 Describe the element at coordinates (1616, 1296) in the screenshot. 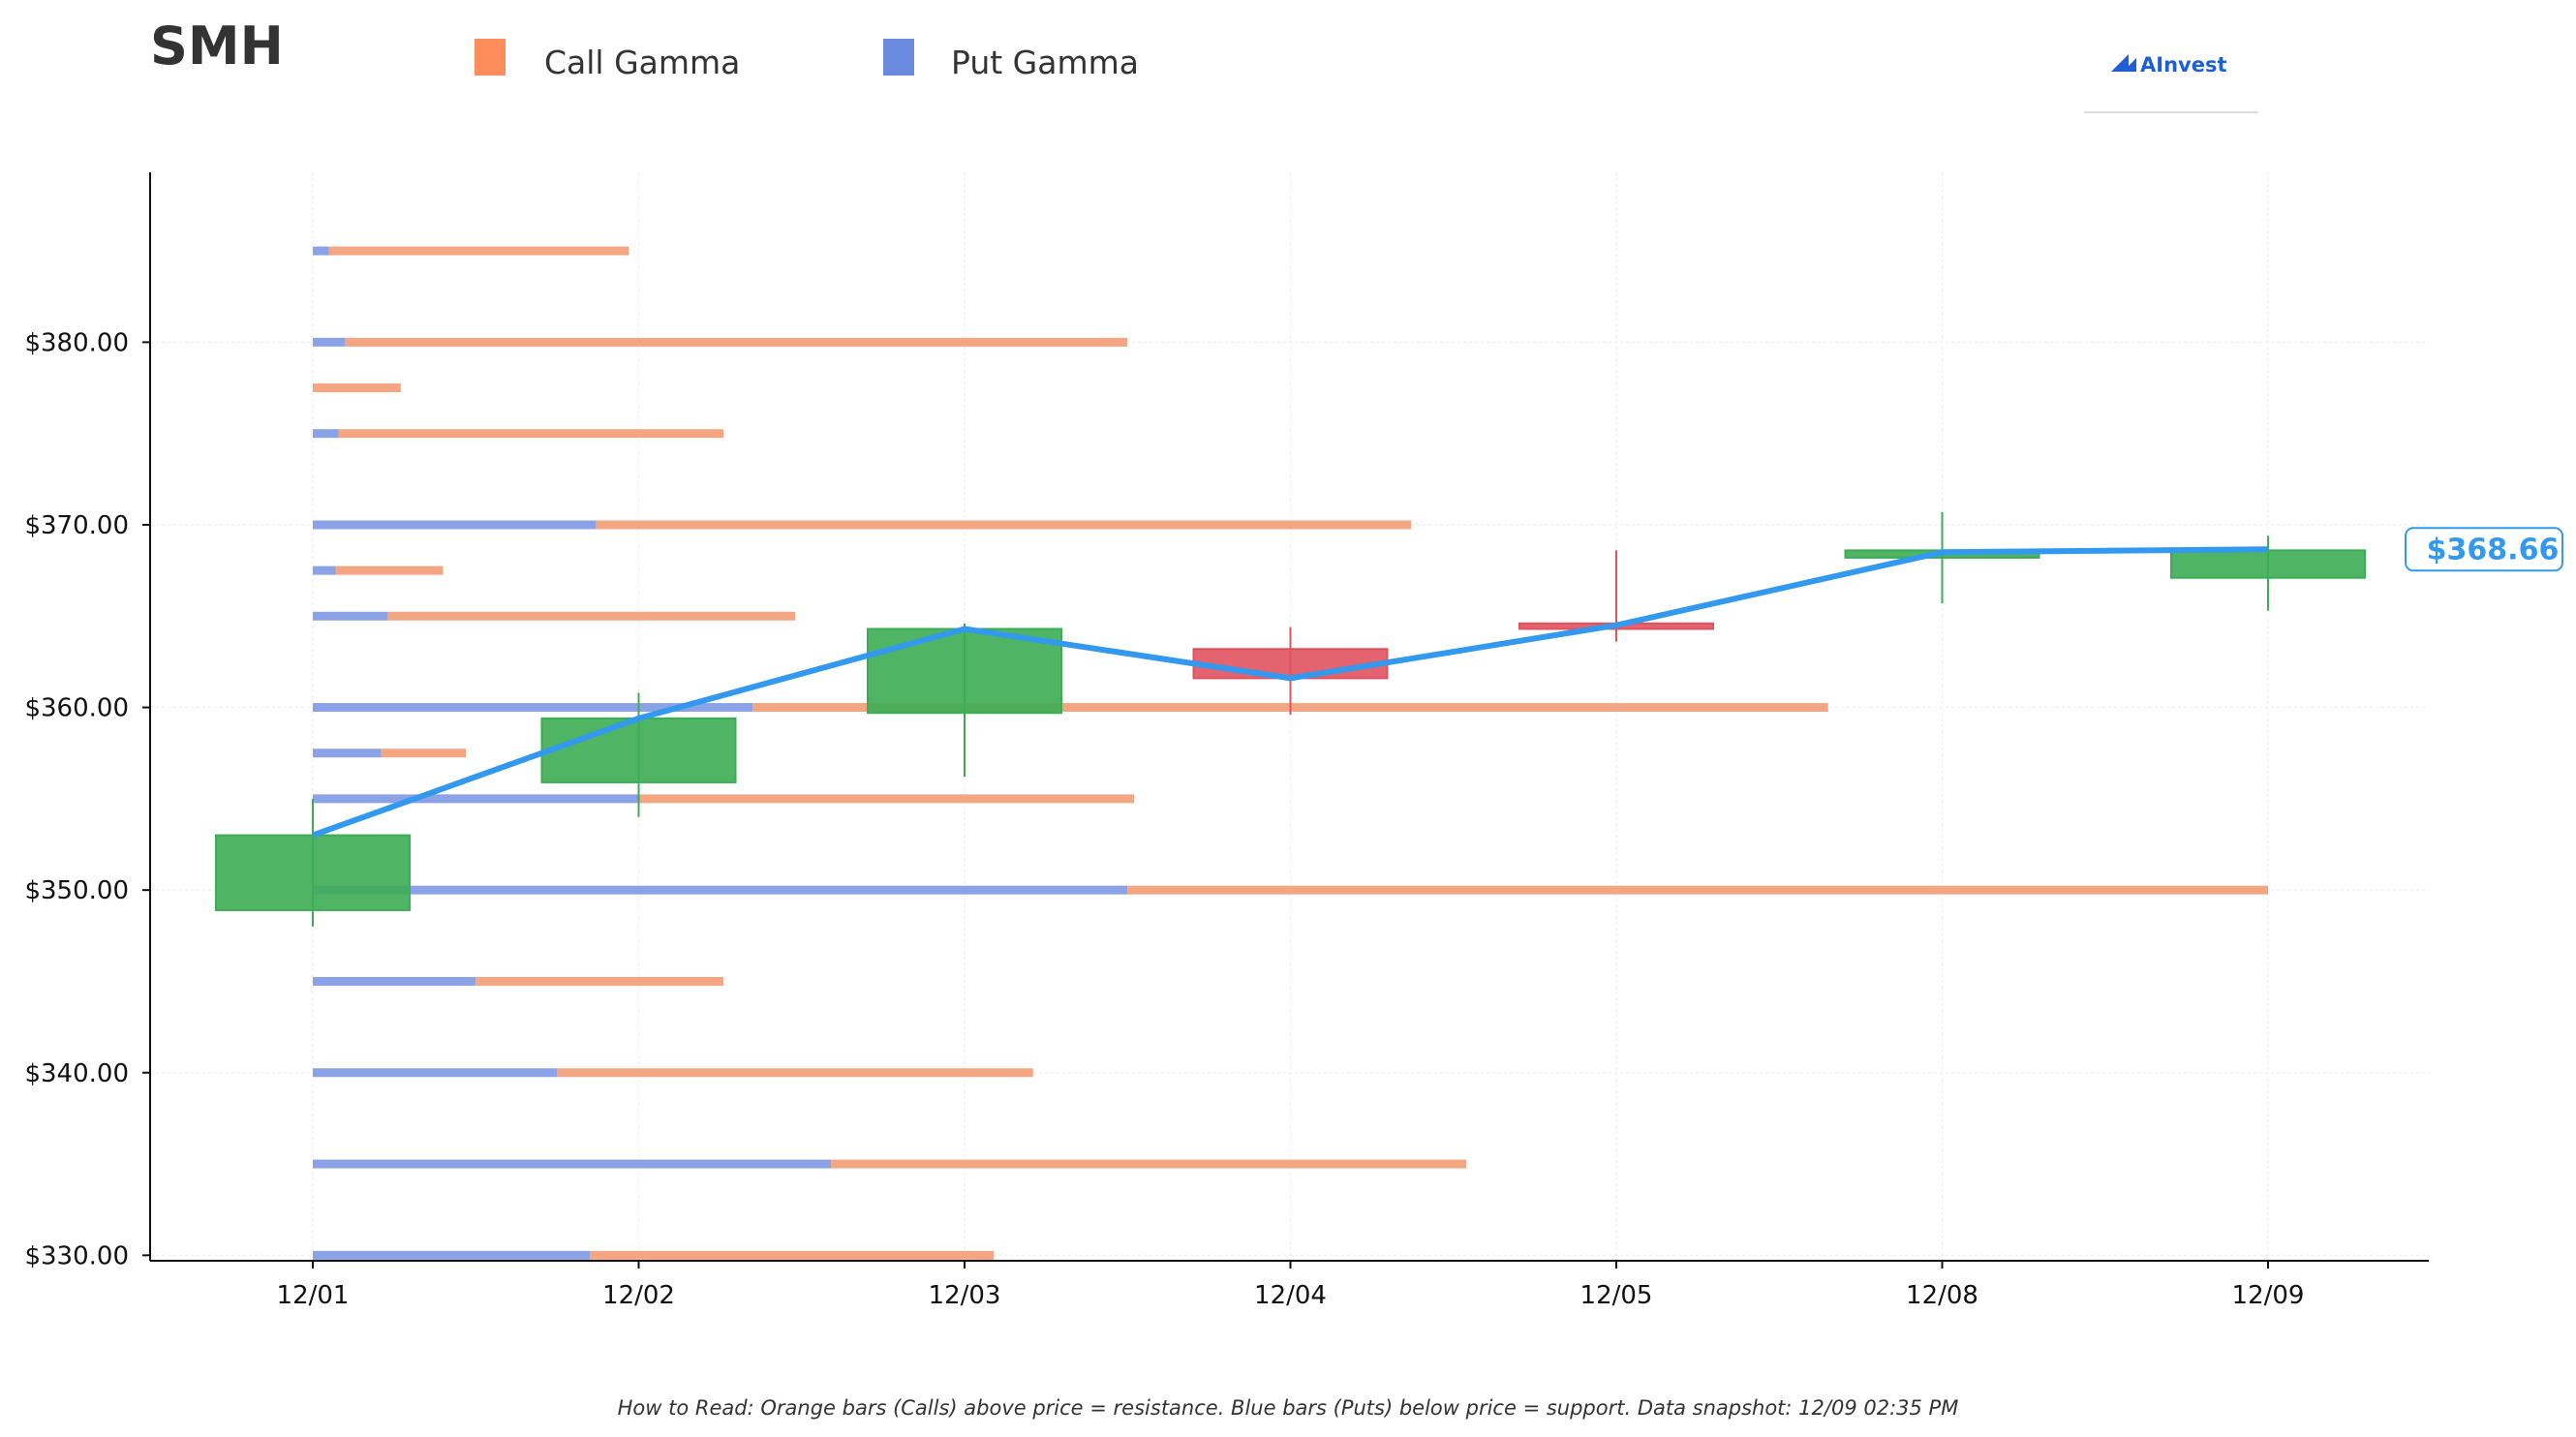

I see `x-tick-label: 12/05` at that location.